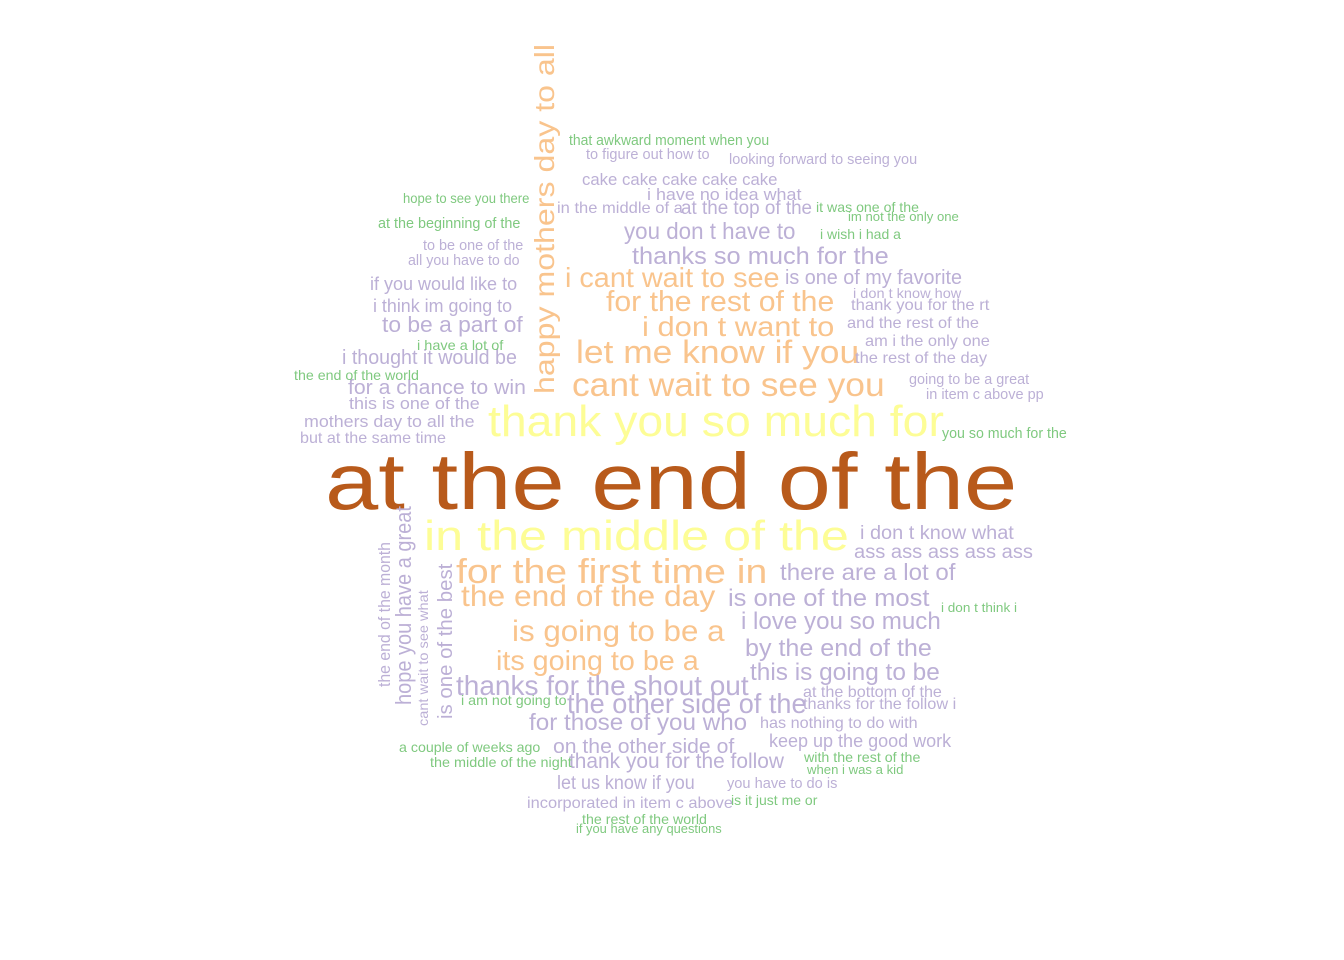 The image size is (1344, 960). I want to click on word-20: thank you for the follow, so click(676, 761).